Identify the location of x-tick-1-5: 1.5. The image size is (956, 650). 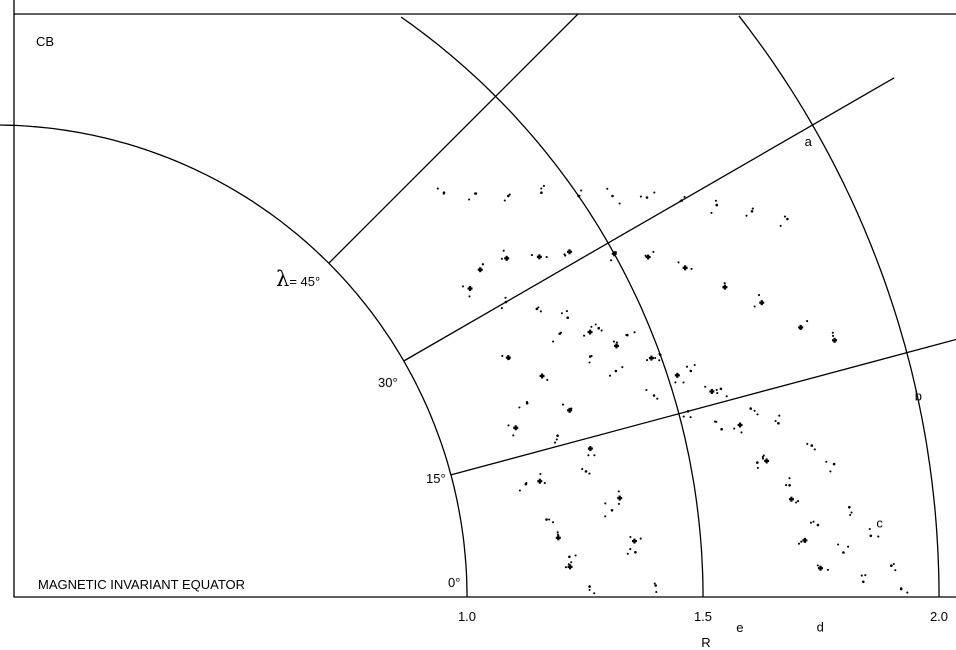
(703, 616).